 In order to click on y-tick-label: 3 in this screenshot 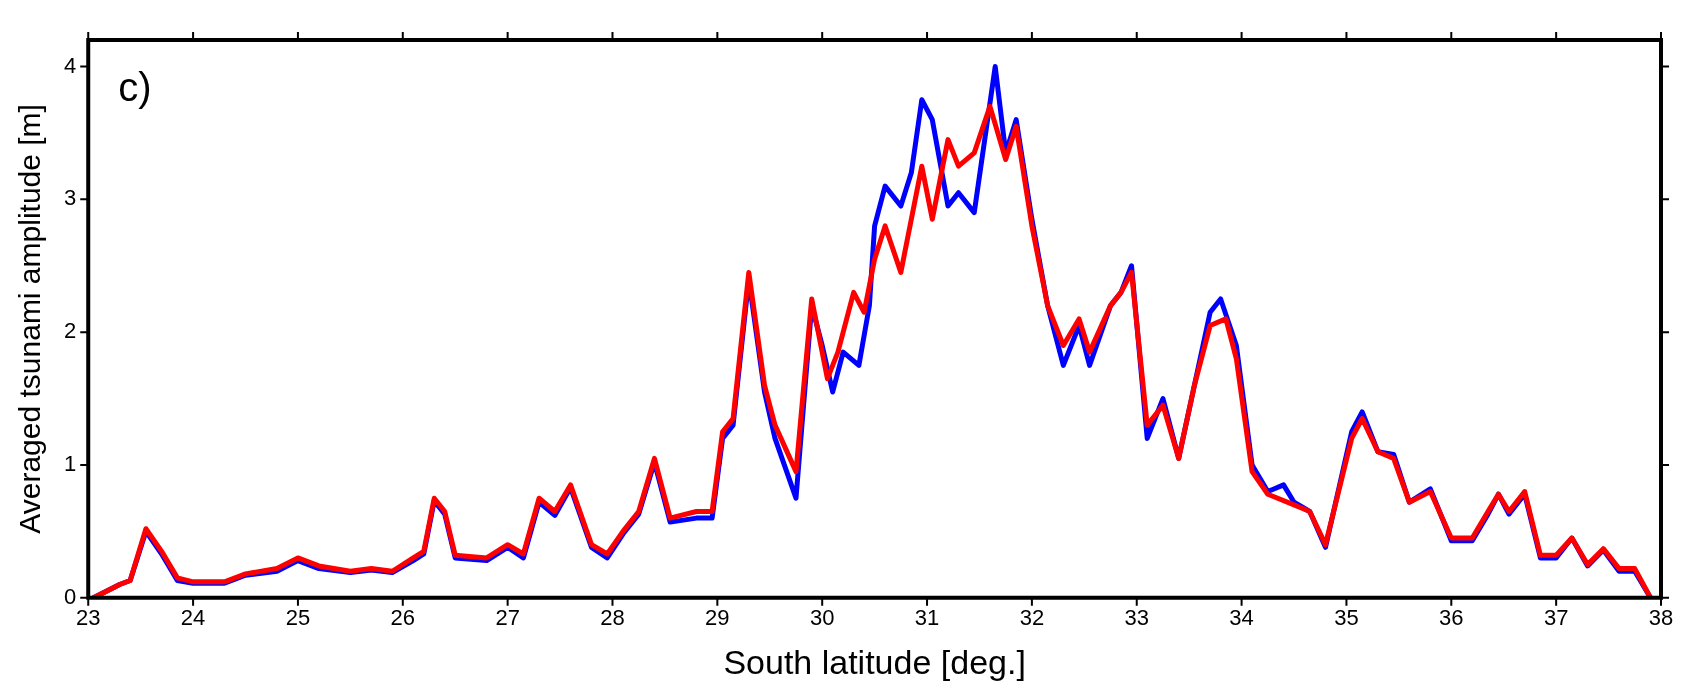, I will do `click(70, 198)`.